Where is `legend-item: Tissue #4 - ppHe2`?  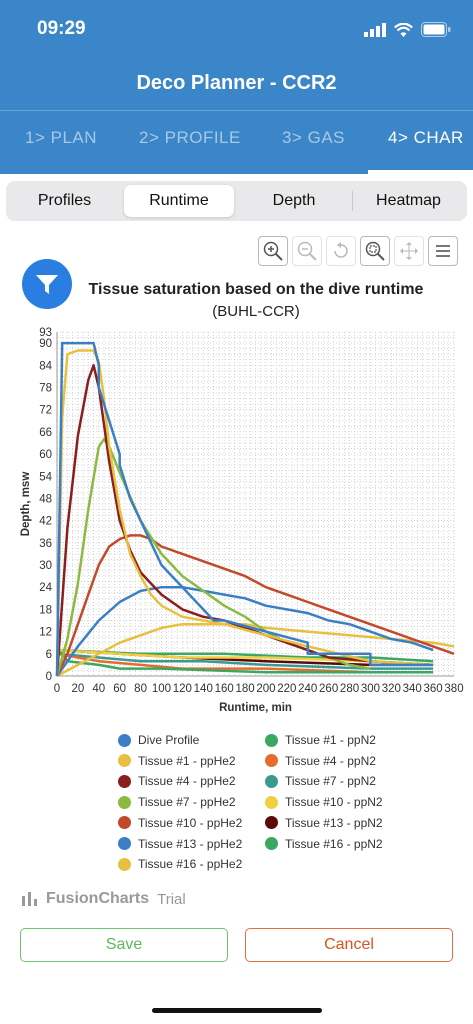 legend-item: Tissue #4 - ppHe2 is located at coordinates (177, 781).